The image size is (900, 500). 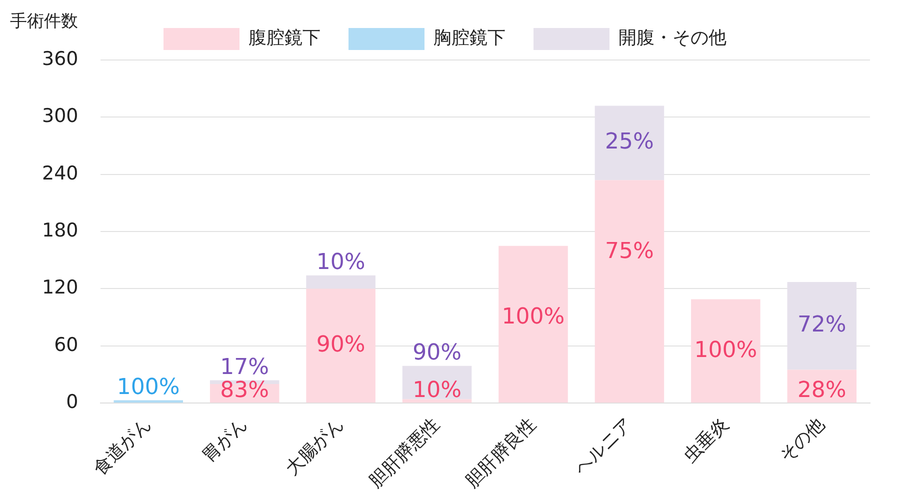 I want to click on annotation: 72%, so click(x=821, y=325).